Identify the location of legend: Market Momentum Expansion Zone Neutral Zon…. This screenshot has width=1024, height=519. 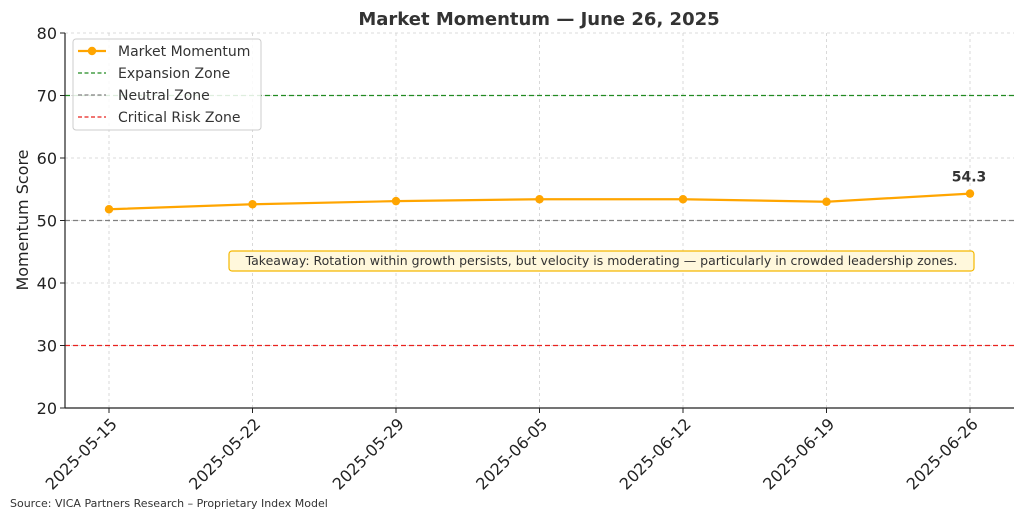
(167, 84).